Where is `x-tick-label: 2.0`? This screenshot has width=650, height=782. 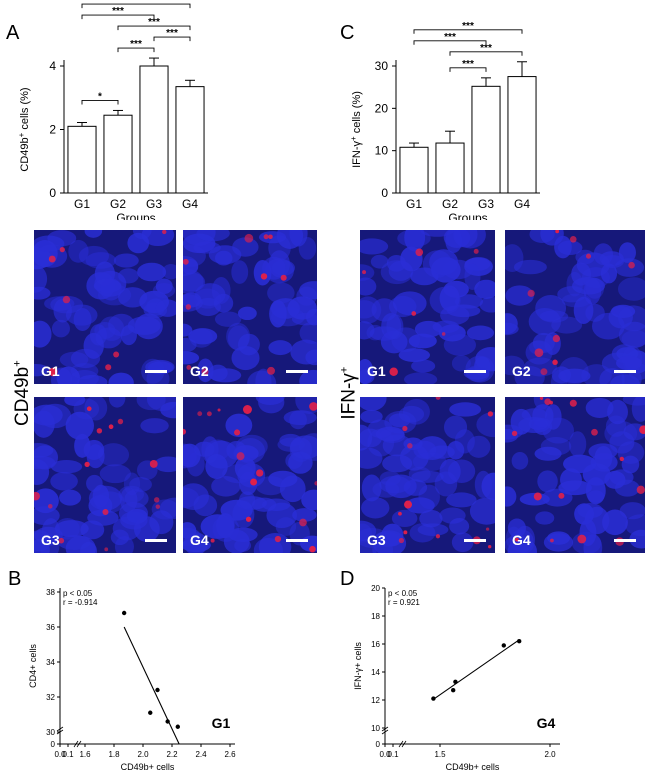 x-tick-label: 2.0 is located at coordinates (550, 754).